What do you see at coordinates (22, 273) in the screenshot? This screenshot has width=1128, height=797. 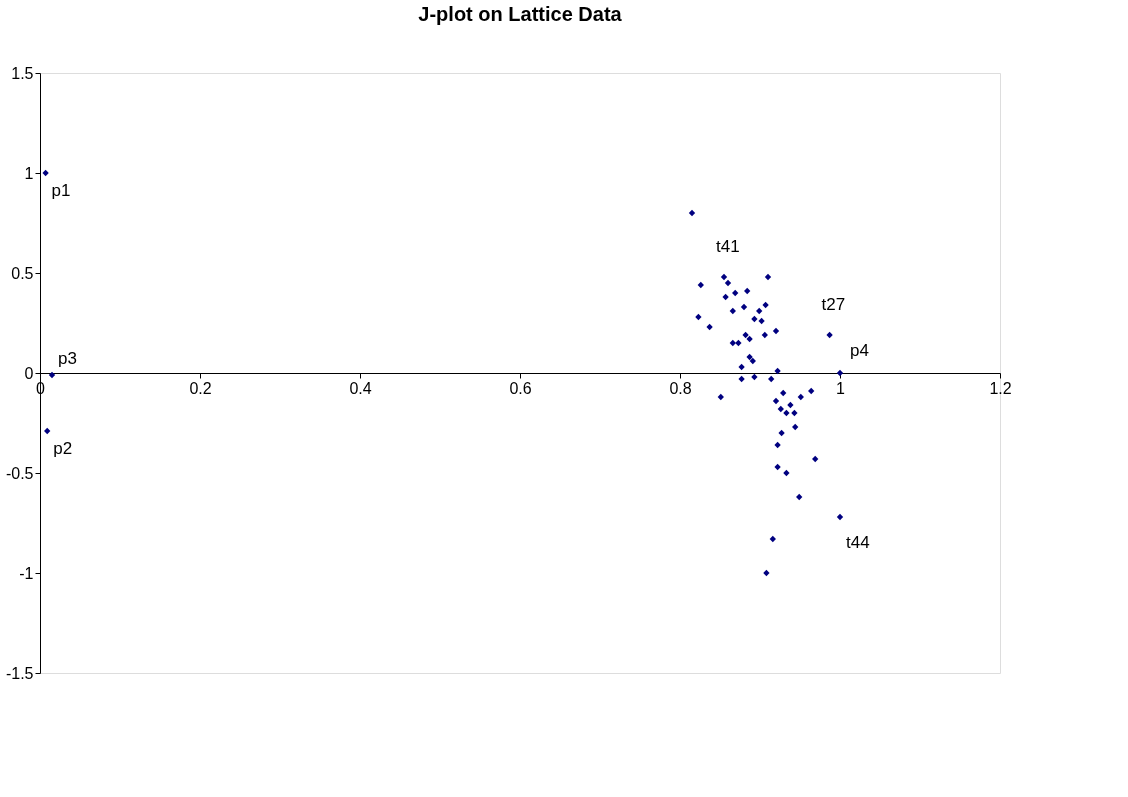 I see `y-tick-label: 0.5` at bounding box center [22, 273].